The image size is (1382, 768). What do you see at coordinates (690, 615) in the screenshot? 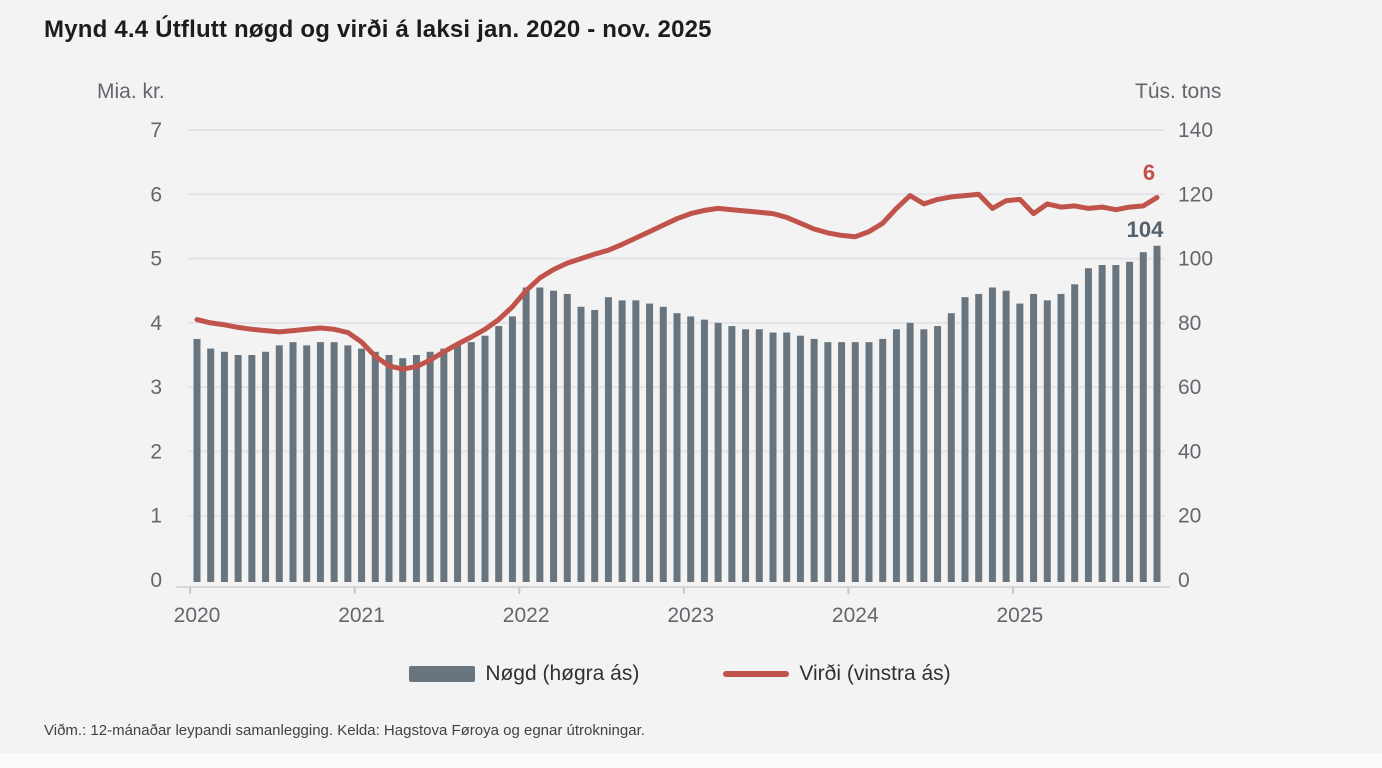
I see `x-axis-year-label: 2023` at bounding box center [690, 615].